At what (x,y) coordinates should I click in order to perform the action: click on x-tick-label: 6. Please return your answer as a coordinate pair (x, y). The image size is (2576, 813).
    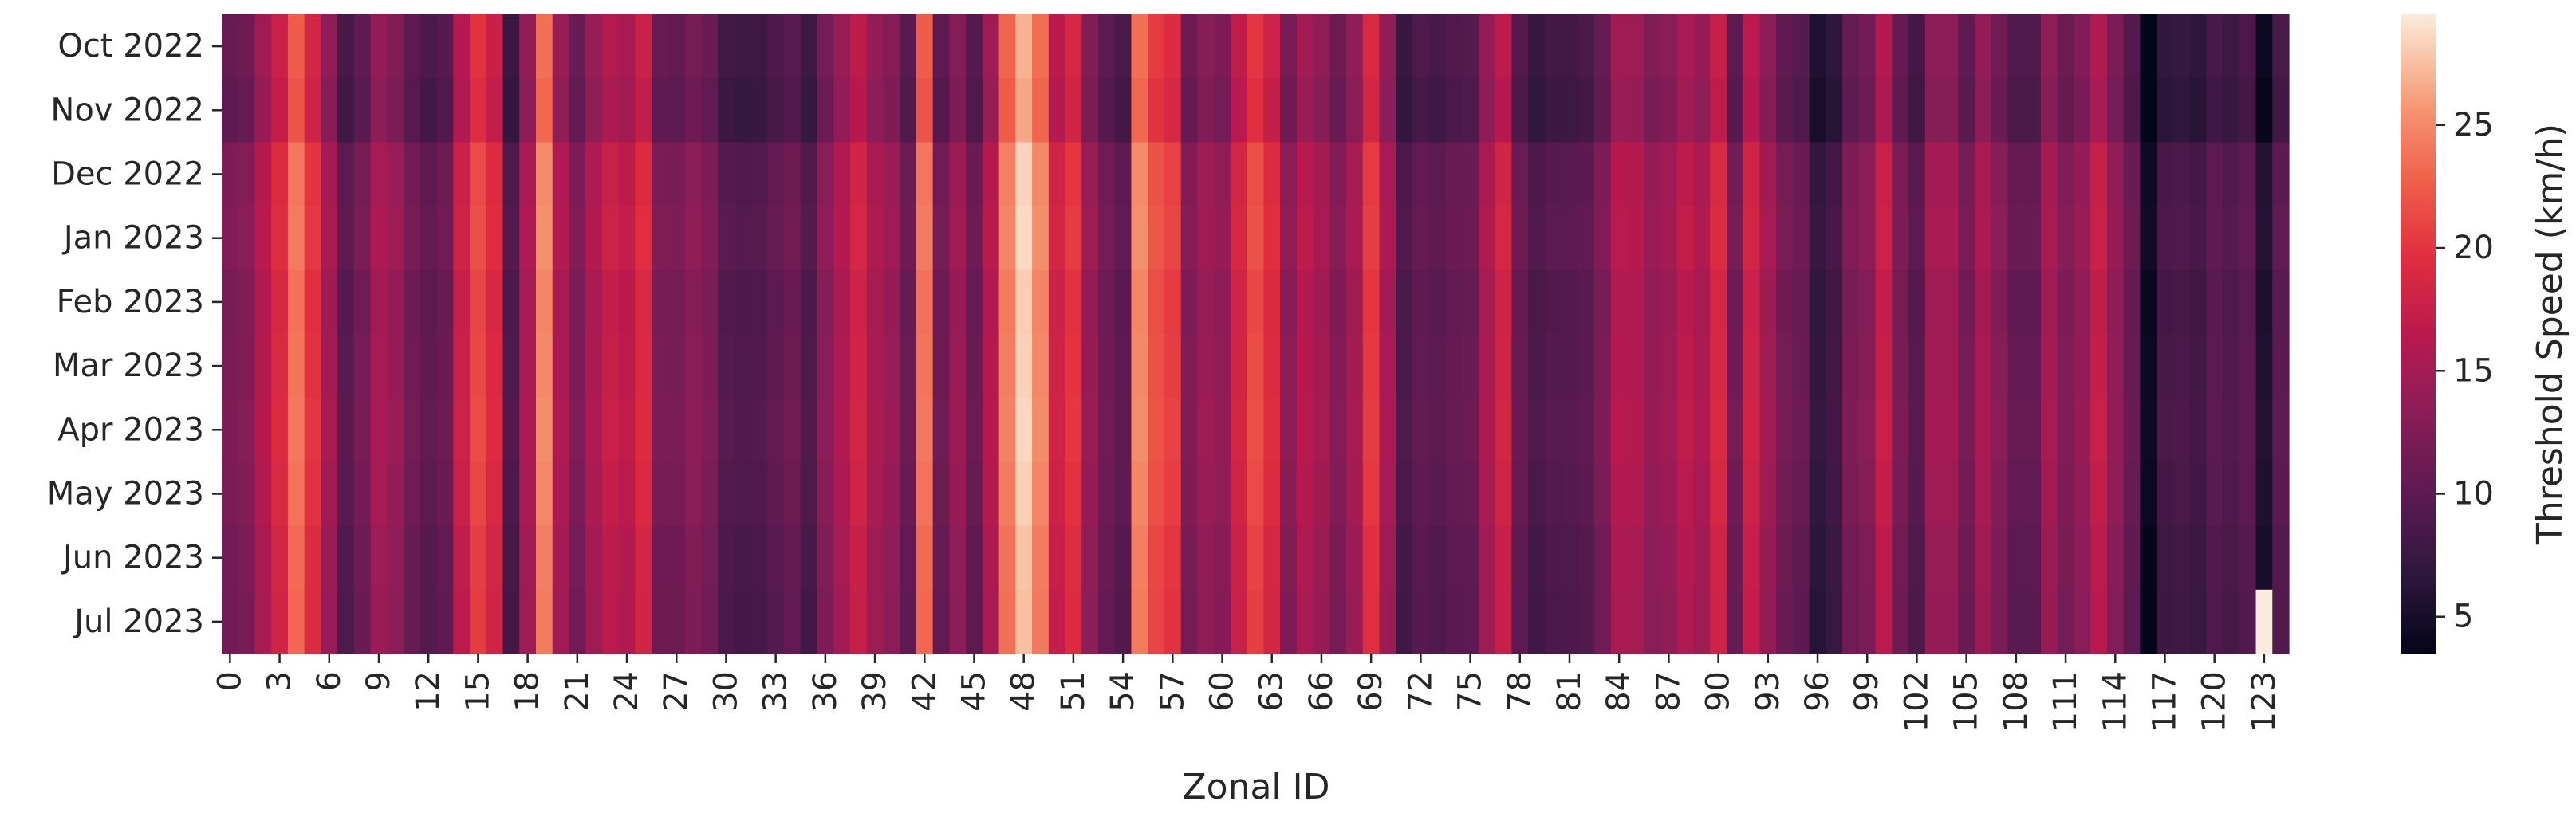
    Looking at the image, I should click on (329, 681).